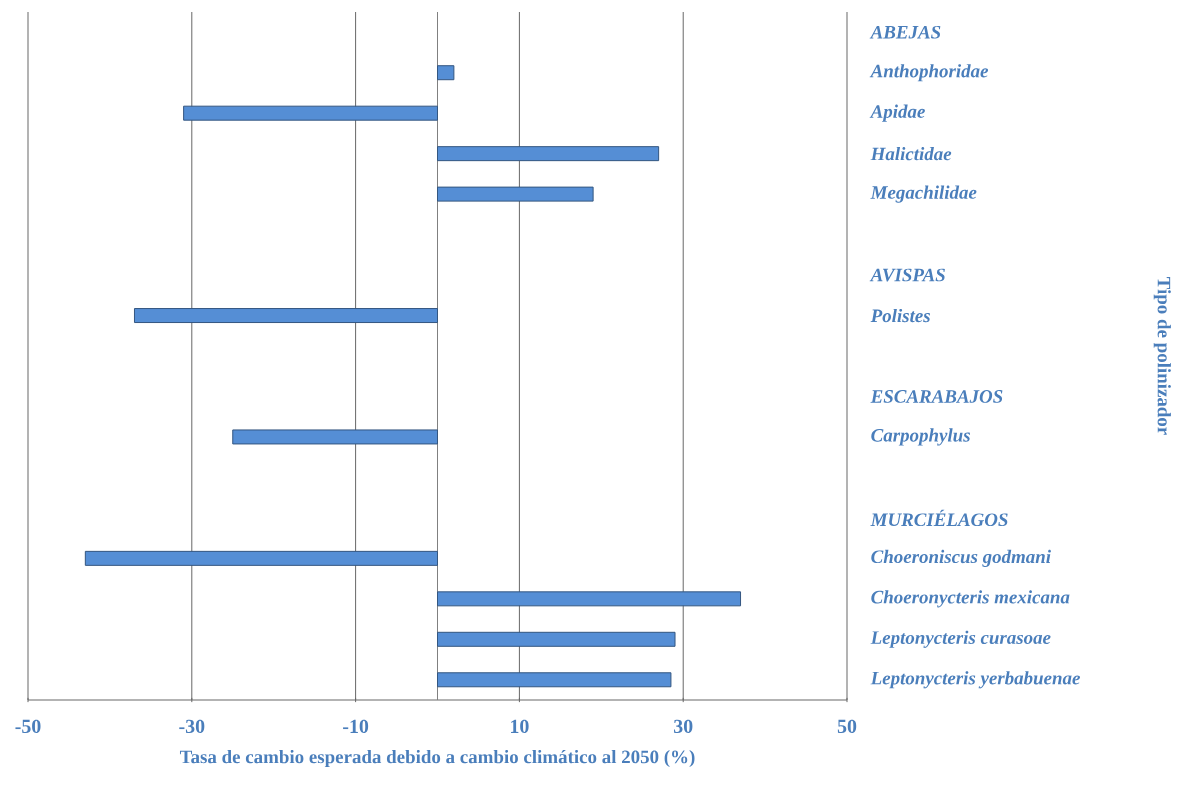 The width and height of the screenshot is (1179, 789). What do you see at coordinates (911, 153) in the screenshot?
I see `y-tick-label: Halictidae` at bounding box center [911, 153].